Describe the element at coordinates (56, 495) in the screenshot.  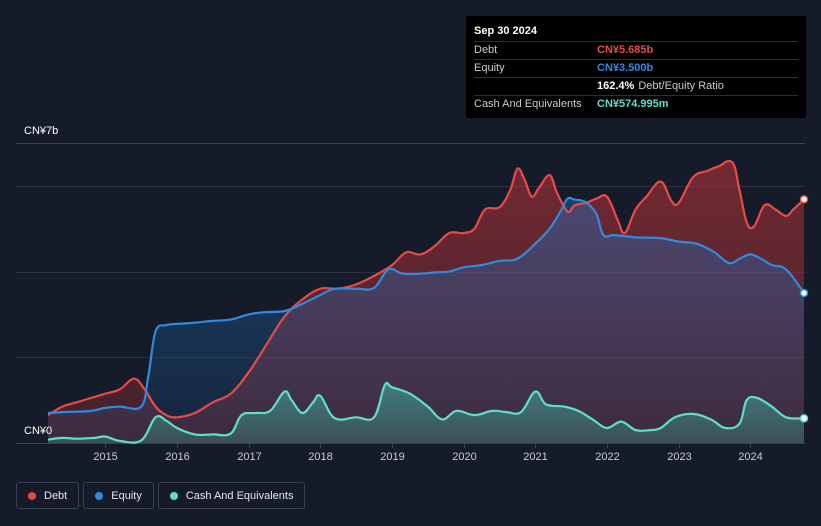
I see `legend-label-debt: Debt` at that location.